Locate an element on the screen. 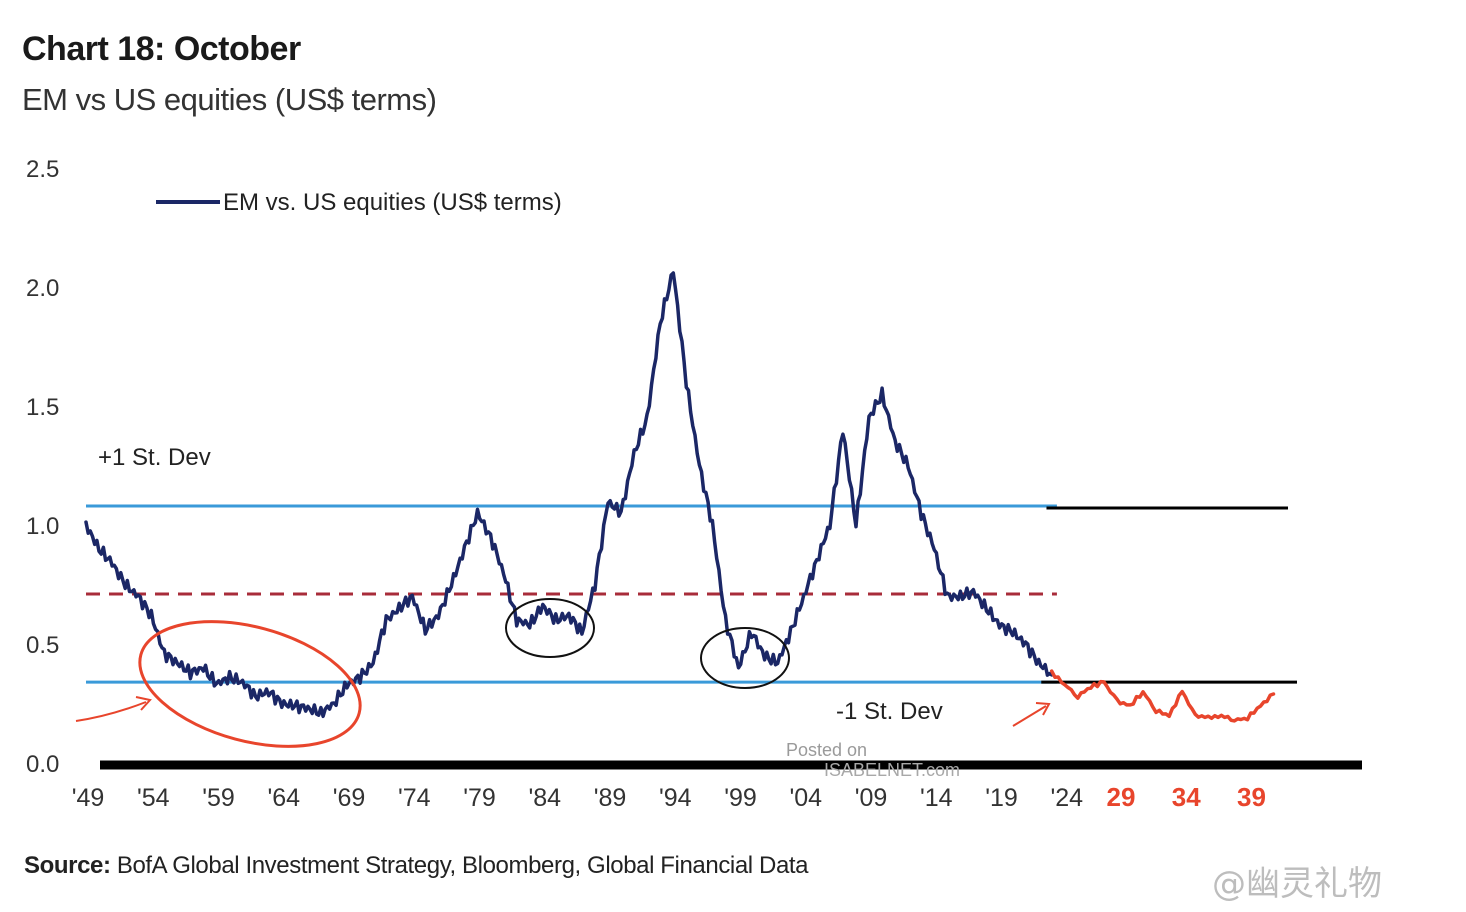 This screenshot has height=912, width=1466. legend: EM vs. US equities (US$ terms) is located at coordinates (359, 202).